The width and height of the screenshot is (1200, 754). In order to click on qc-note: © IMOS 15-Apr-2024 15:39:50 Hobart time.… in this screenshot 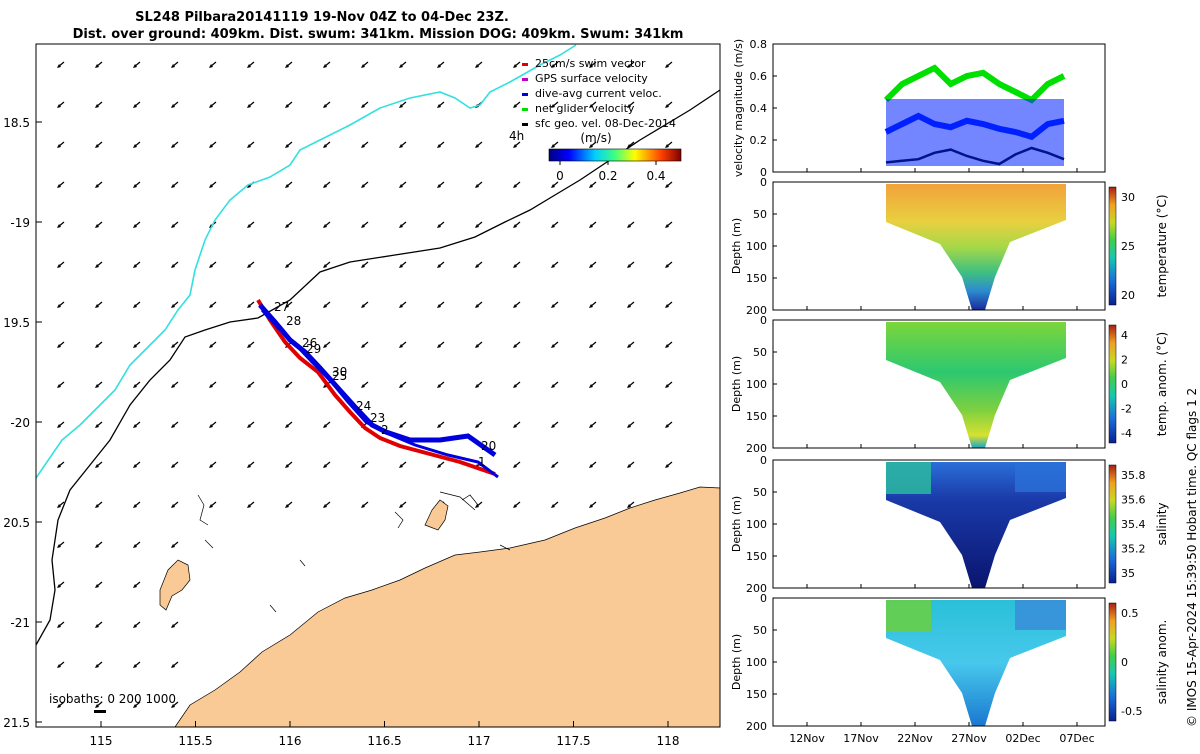, I will do `click(1192, 557)`.